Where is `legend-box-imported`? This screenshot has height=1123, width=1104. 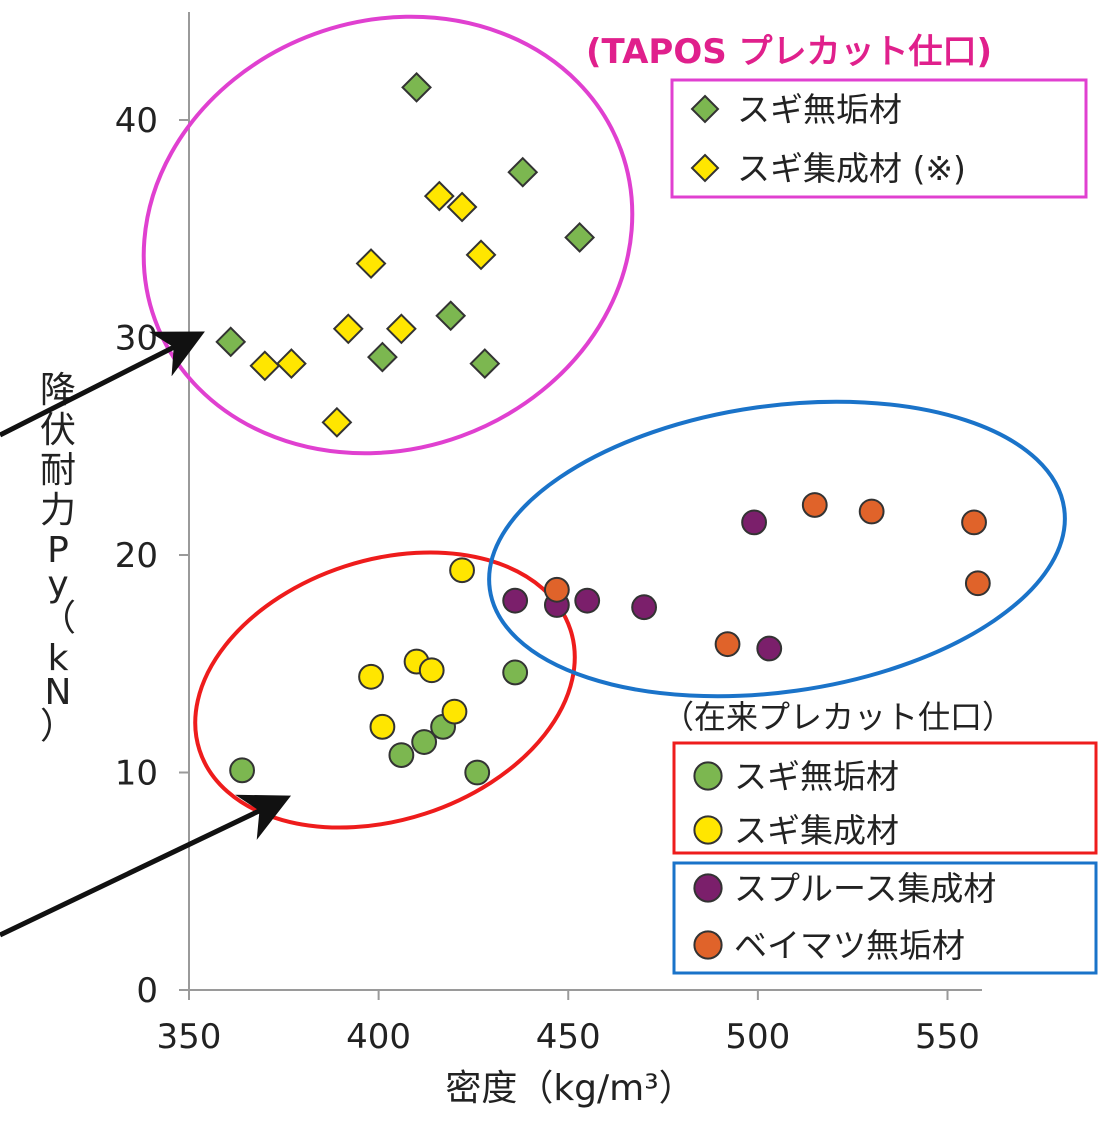
legend-box-imported is located at coordinates (885, 918).